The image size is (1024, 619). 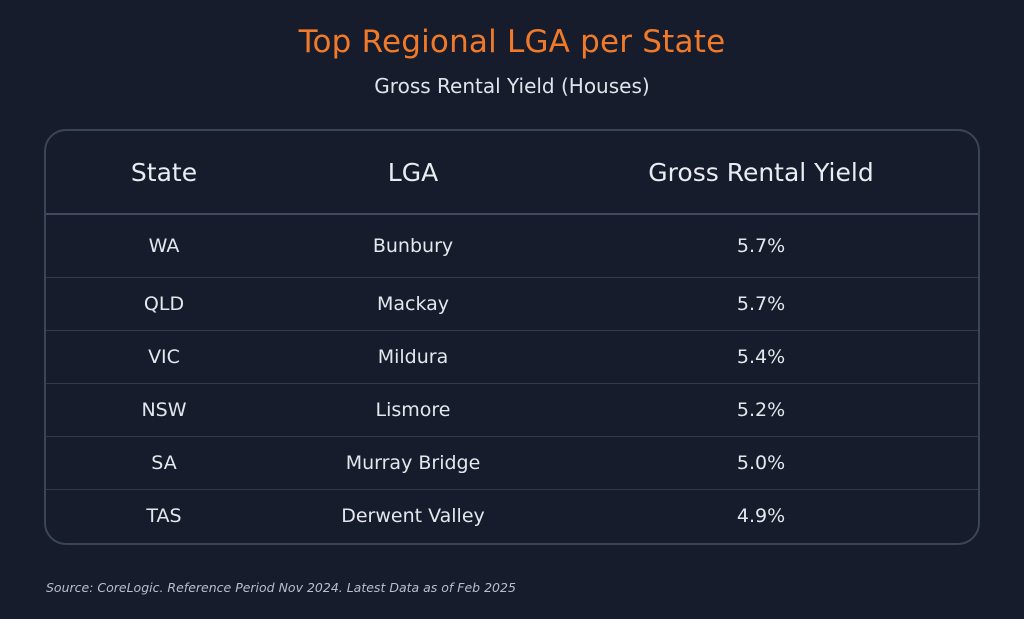 I want to click on table-row: NSW Lismore 5.2%, so click(x=512, y=410).